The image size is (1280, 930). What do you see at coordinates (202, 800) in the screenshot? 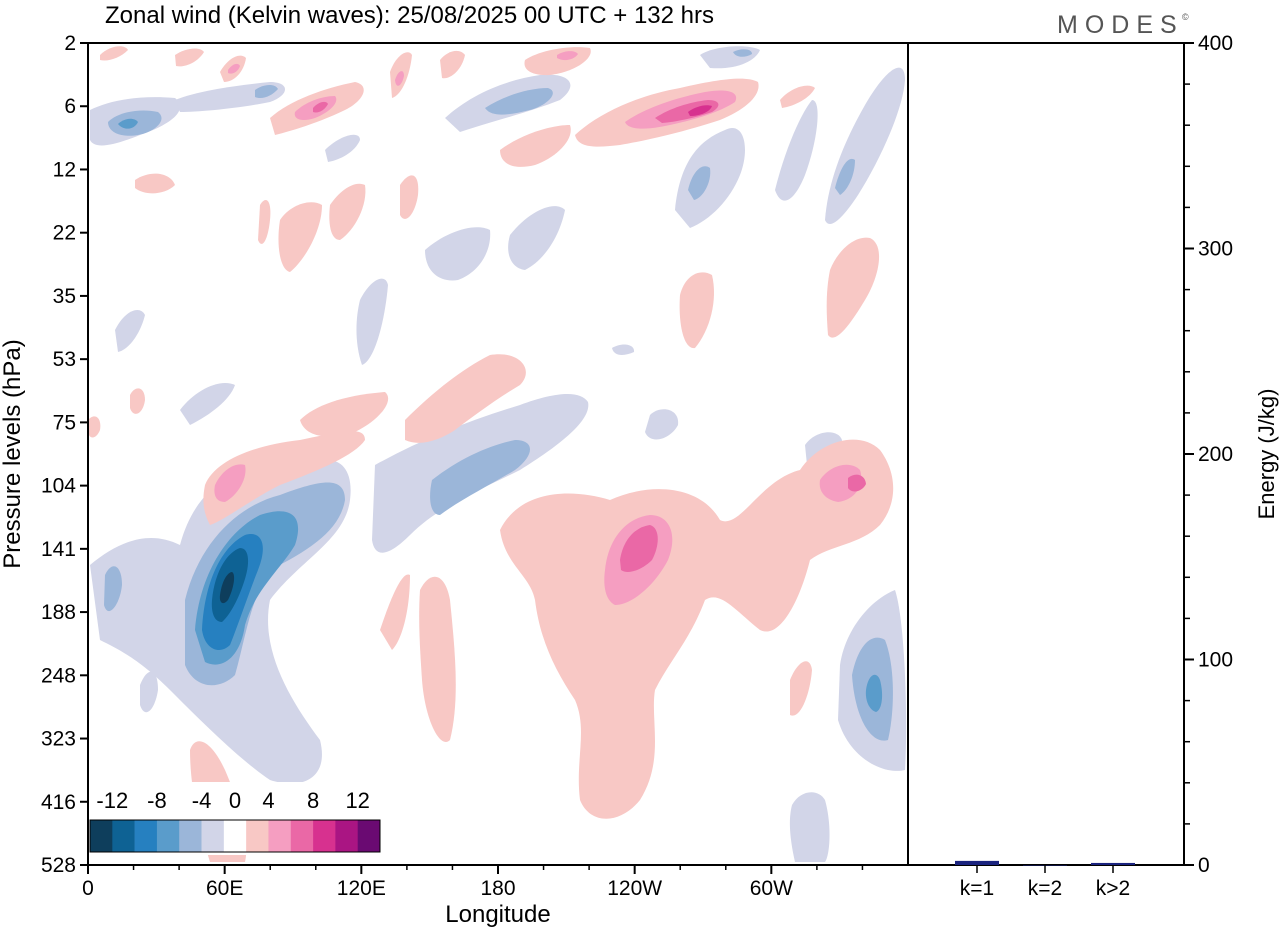
I see `colorbar-label: -4` at bounding box center [202, 800].